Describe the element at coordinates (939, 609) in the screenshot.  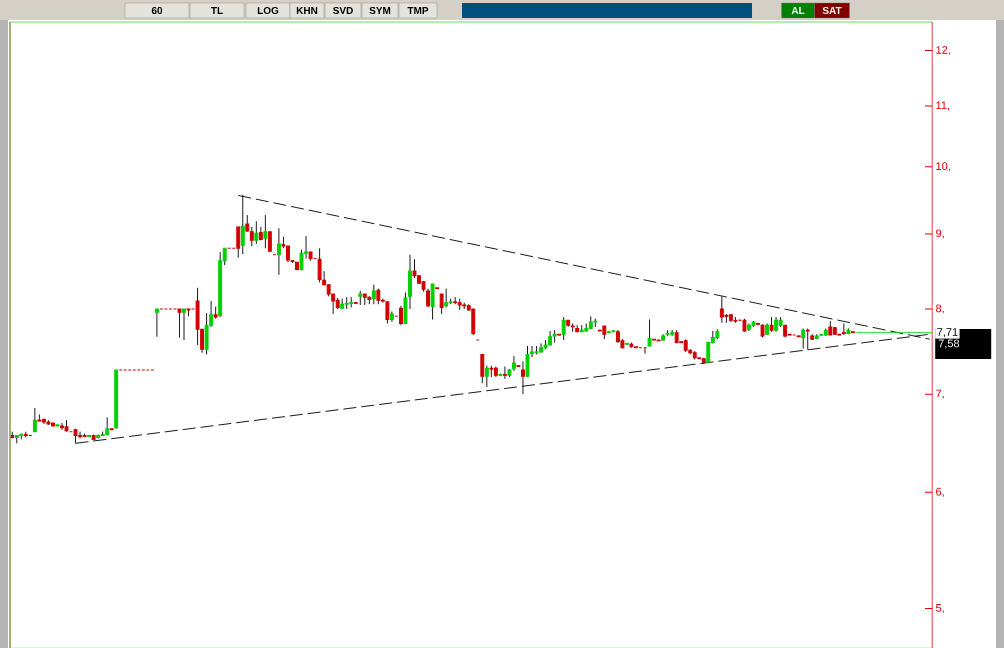
I see `y-tick-label: 5,` at that location.